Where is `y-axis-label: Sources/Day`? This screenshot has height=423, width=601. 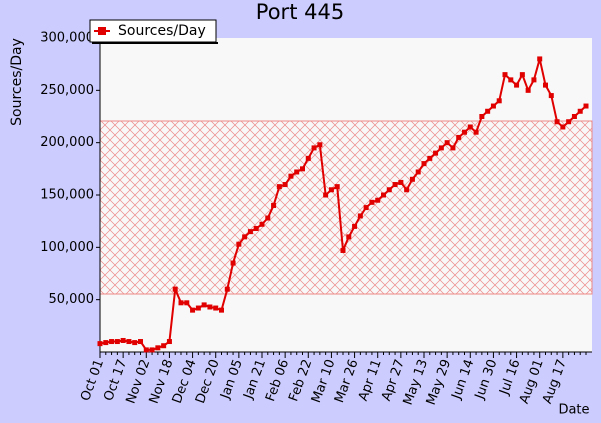
y-axis-label: Sources/Day is located at coordinates (17, 82).